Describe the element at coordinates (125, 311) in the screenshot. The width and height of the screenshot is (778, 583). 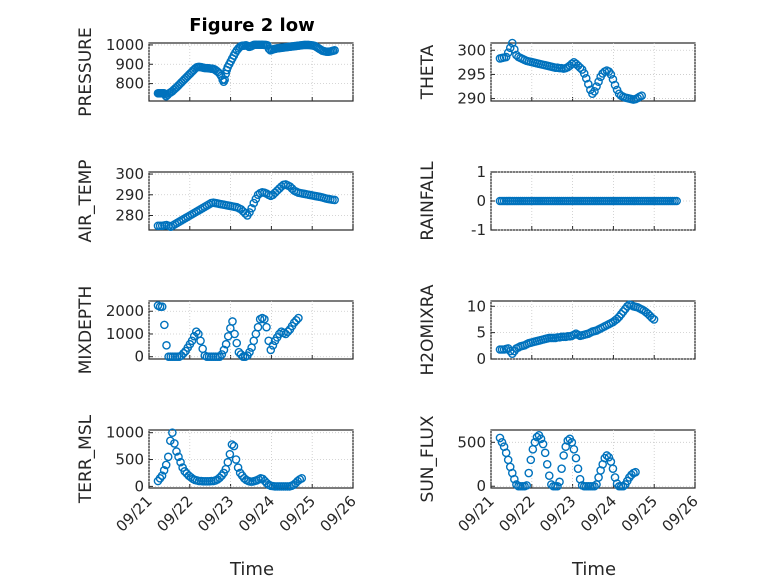
I see `y-tick-label: 2000` at that location.